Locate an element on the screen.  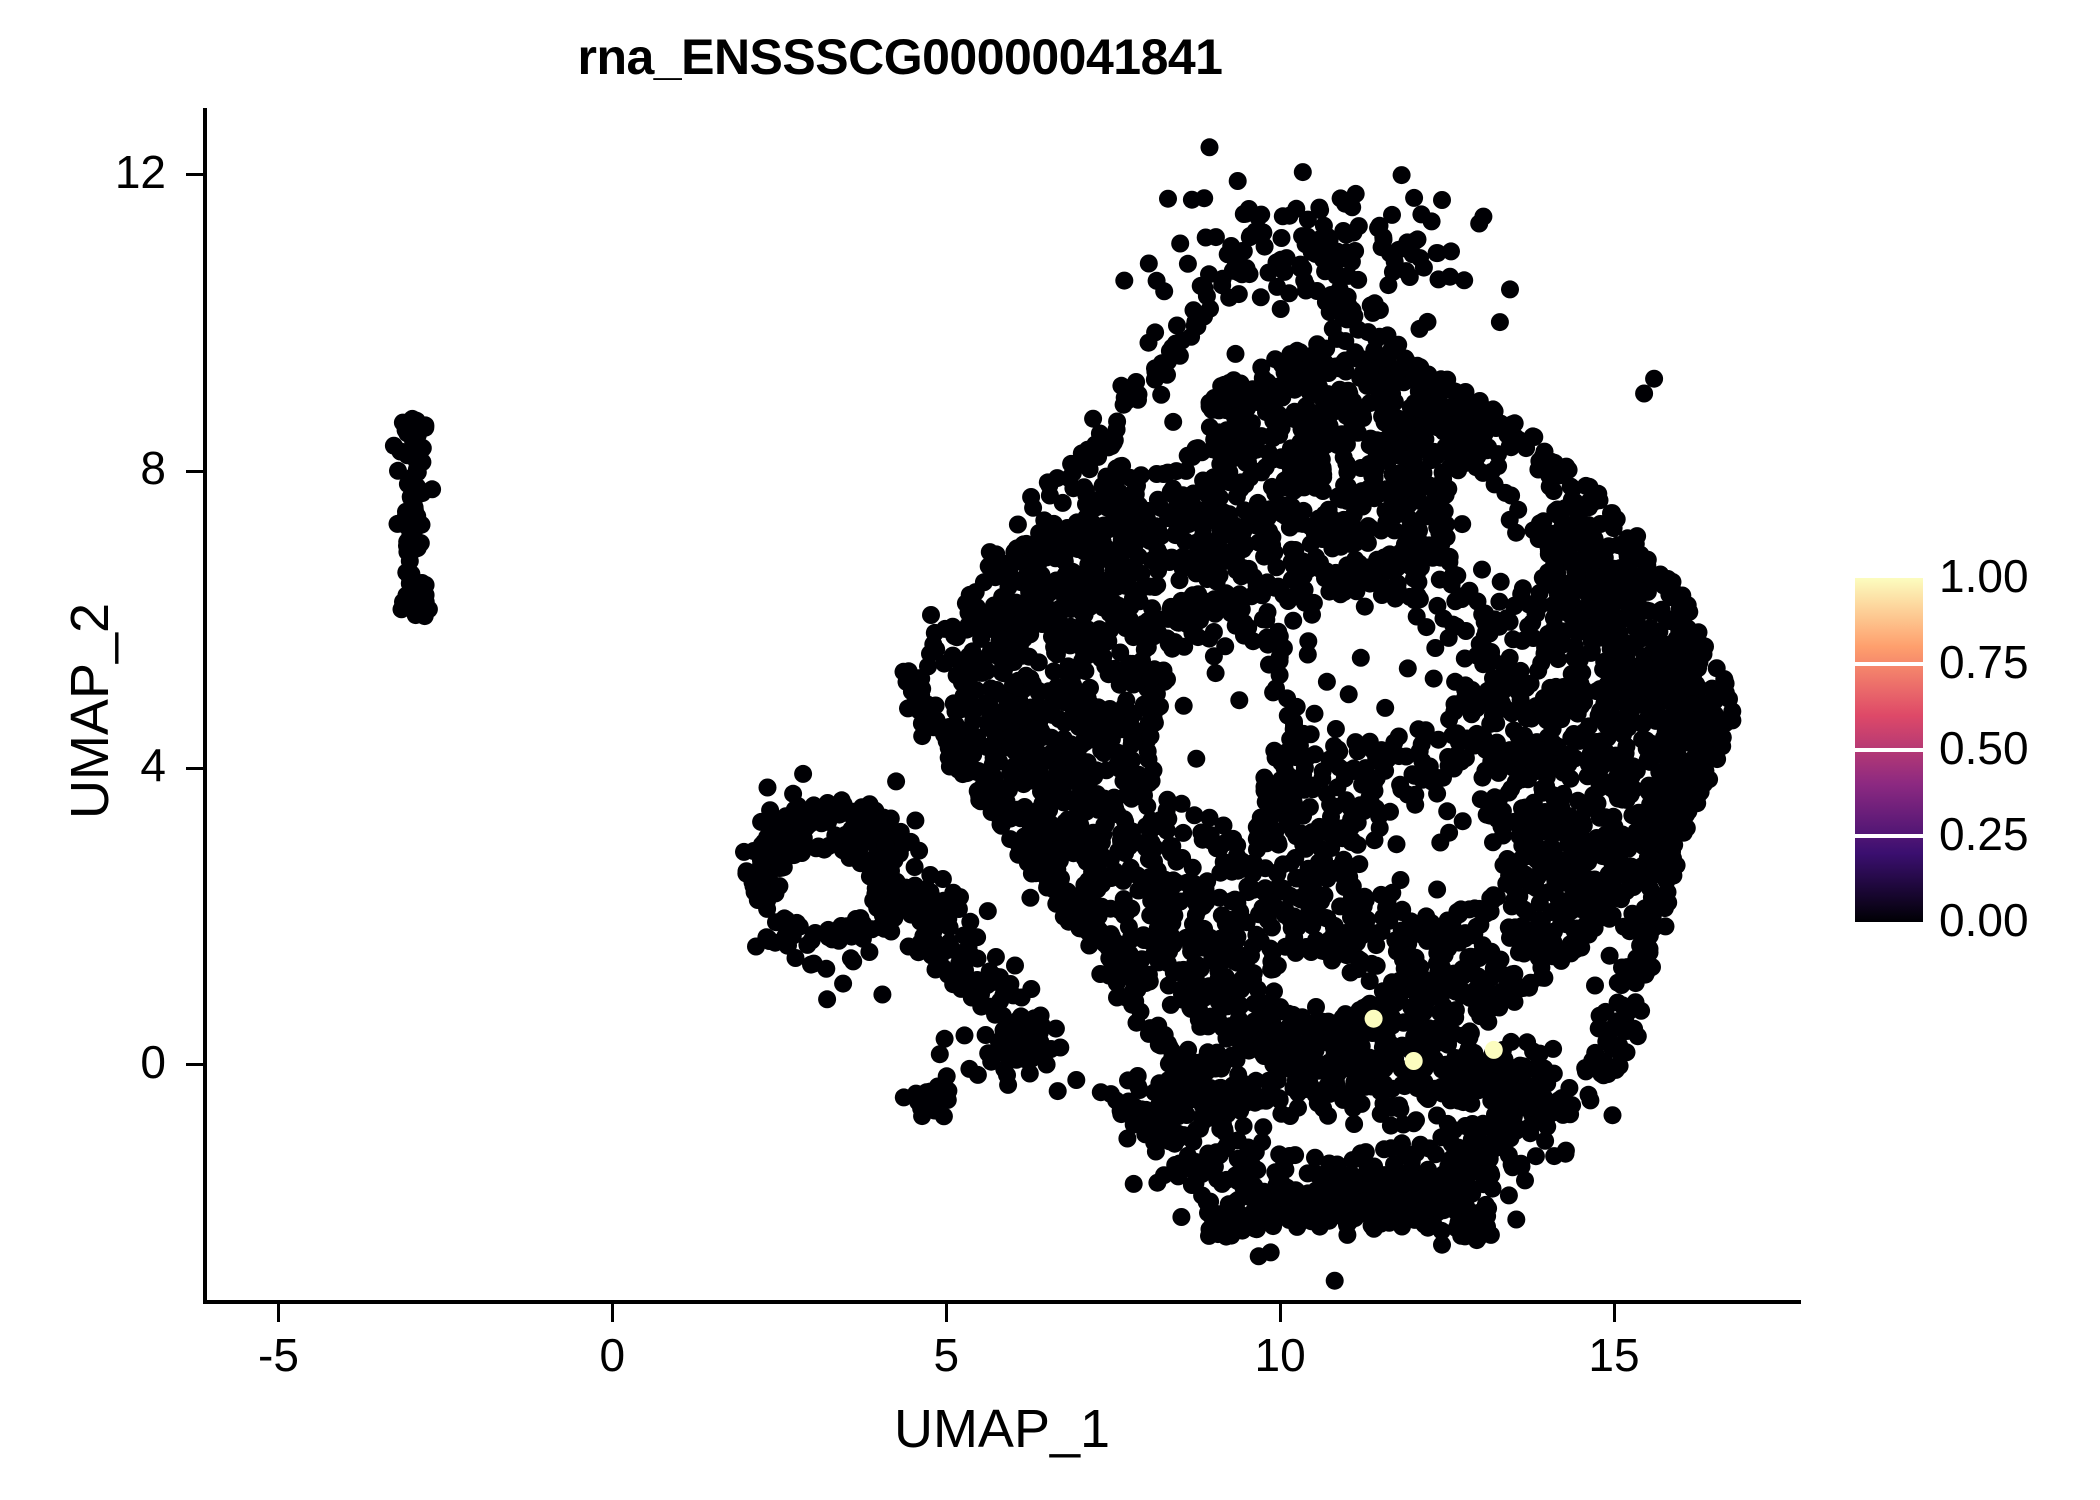
y-tick-label: 0 is located at coordinates (153, 1061).